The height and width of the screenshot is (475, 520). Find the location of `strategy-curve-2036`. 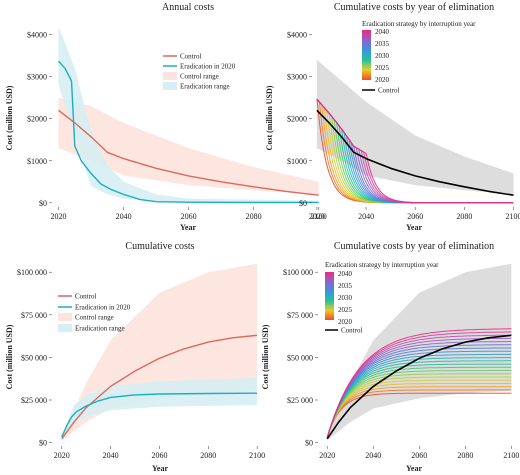

strategy-curve-2036 is located at coordinates (419, 389).